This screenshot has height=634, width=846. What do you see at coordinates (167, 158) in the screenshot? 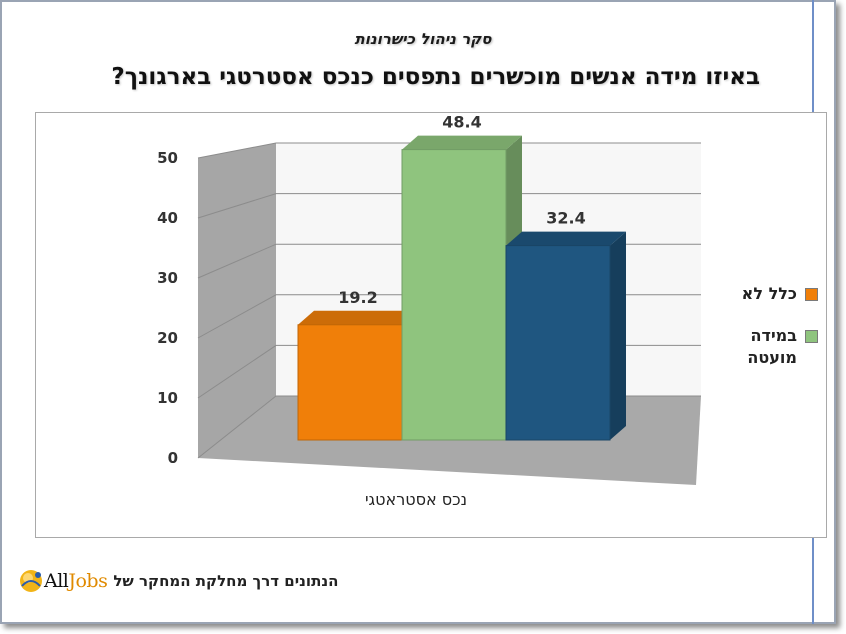
I see `y-tick-label-5: 50` at bounding box center [167, 158].